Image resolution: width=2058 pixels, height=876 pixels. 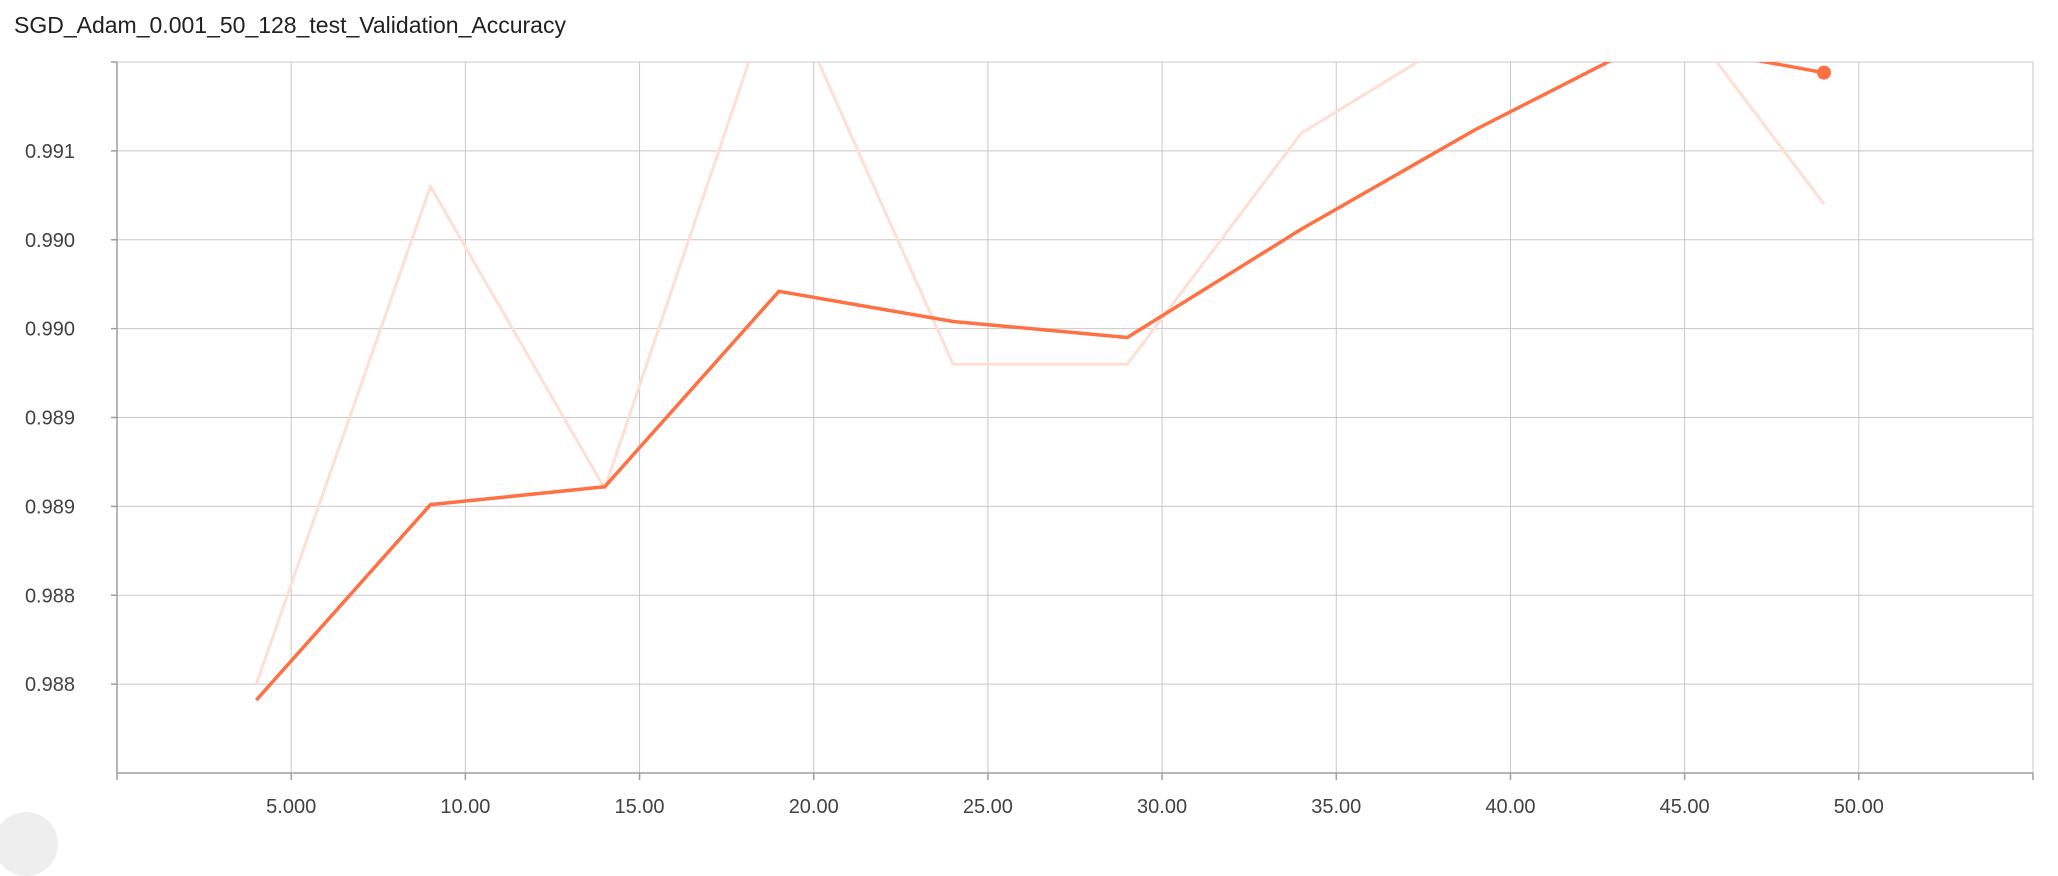 What do you see at coordinates (1336, 807) in the screenshot?
I see `x-tick-label: 35.00` at bounding box center [1336, 807].